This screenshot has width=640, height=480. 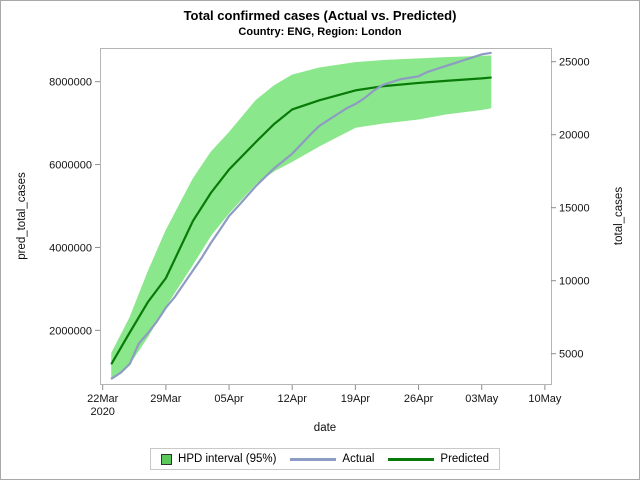 I want to click on x-tick-label: 05Apr, so click(x=229, y=399).